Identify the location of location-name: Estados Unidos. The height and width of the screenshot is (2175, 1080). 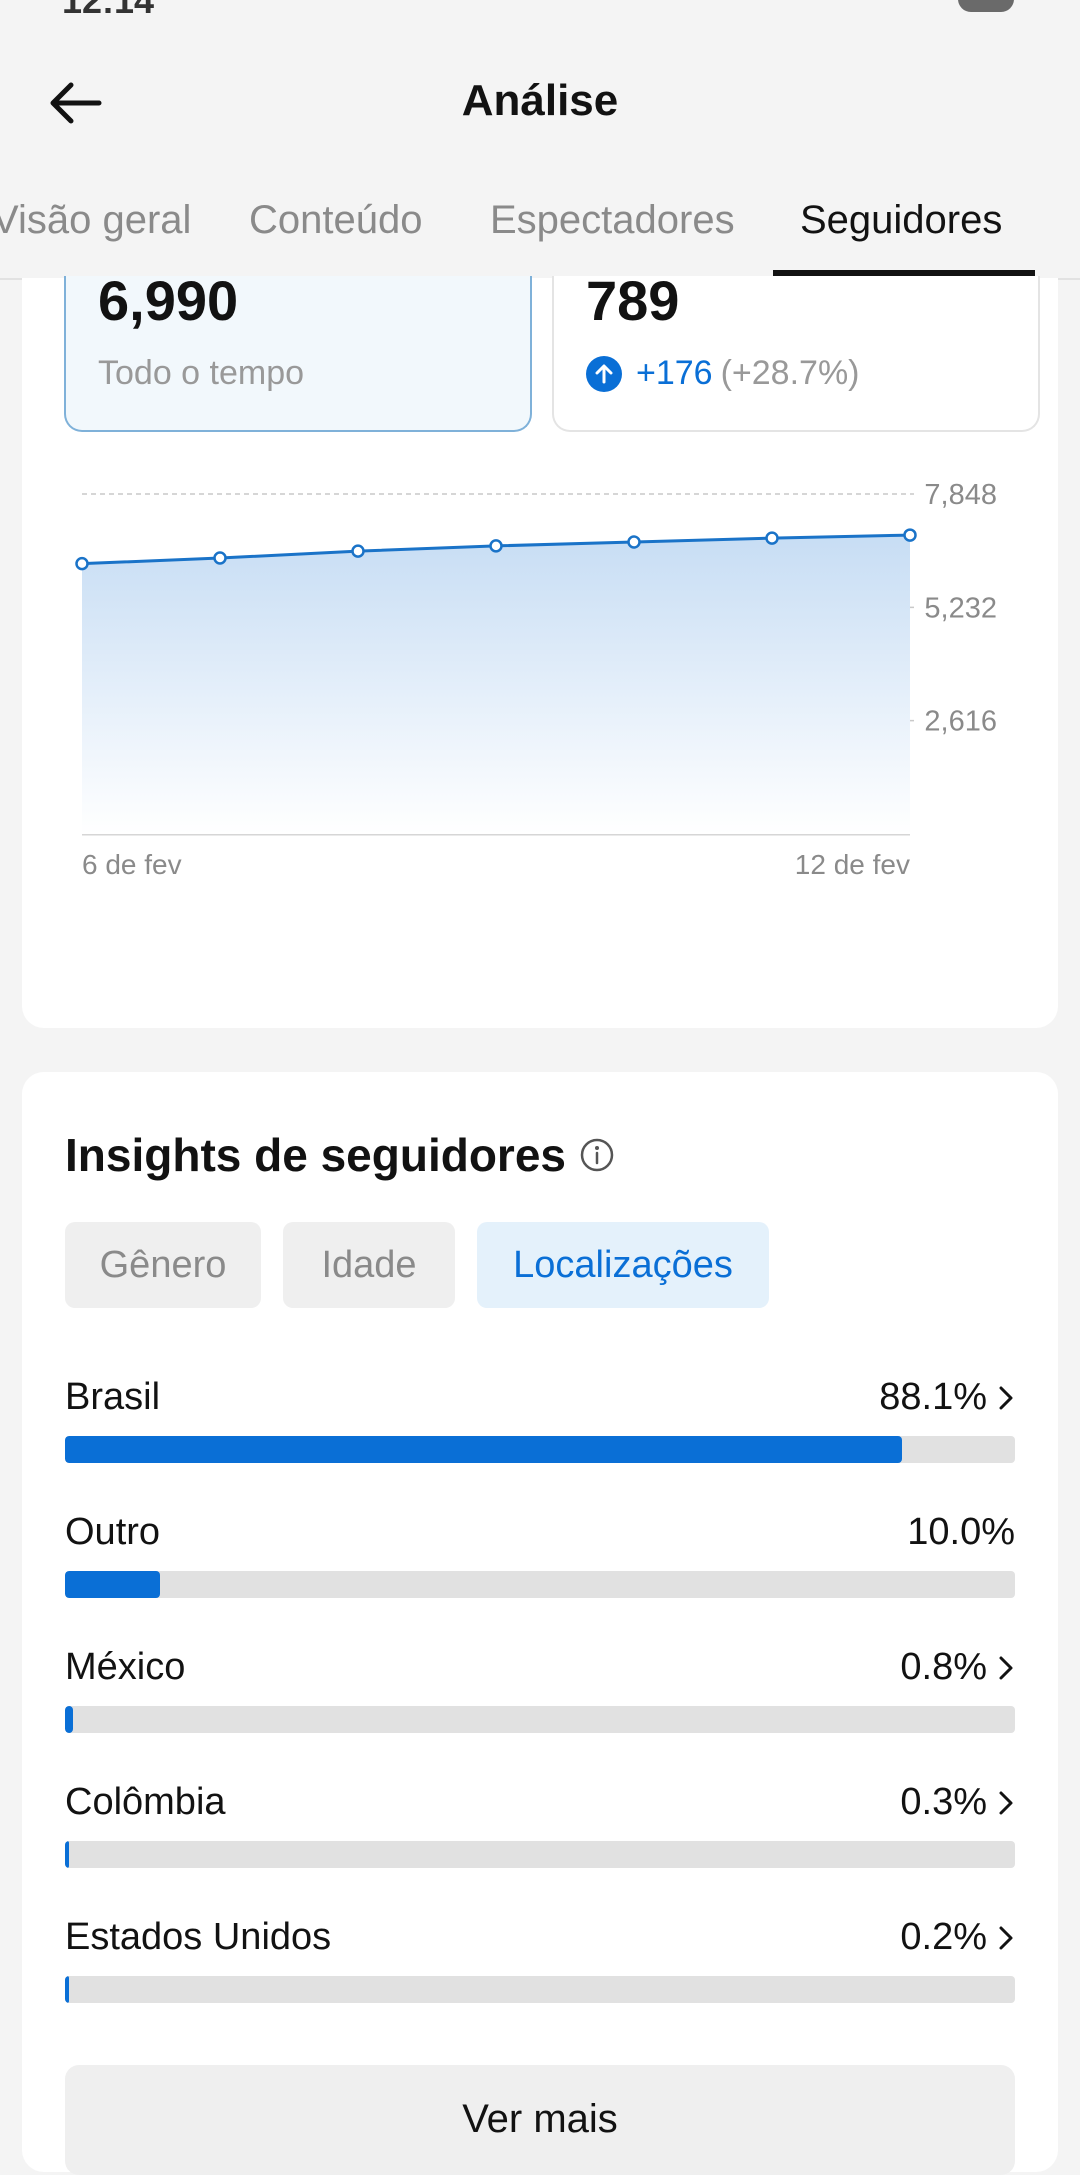
(198, 1937).